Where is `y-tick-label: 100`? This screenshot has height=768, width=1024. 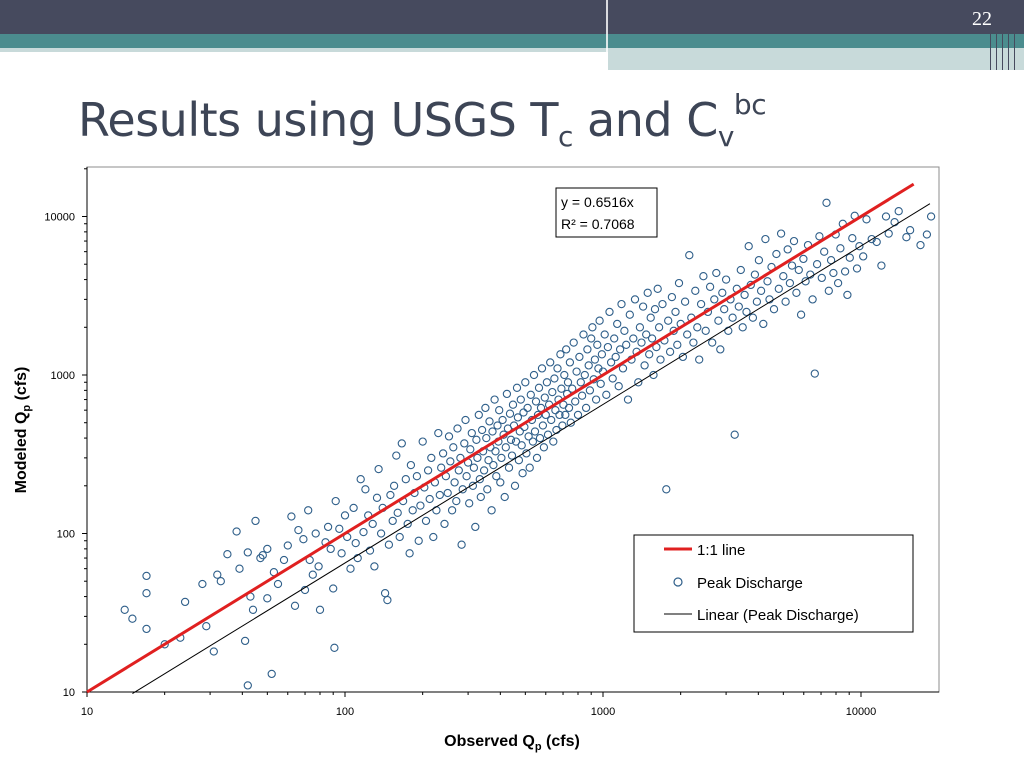 y-tick-label: 100 is located at coordinates (66, 535).